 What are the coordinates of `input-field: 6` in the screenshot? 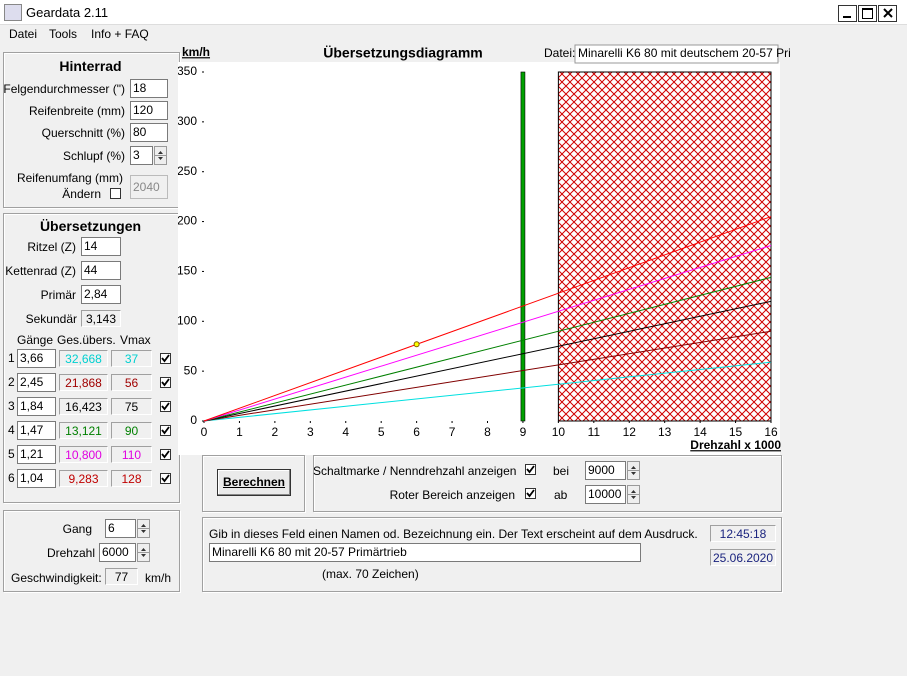 It's located at (120, 528).